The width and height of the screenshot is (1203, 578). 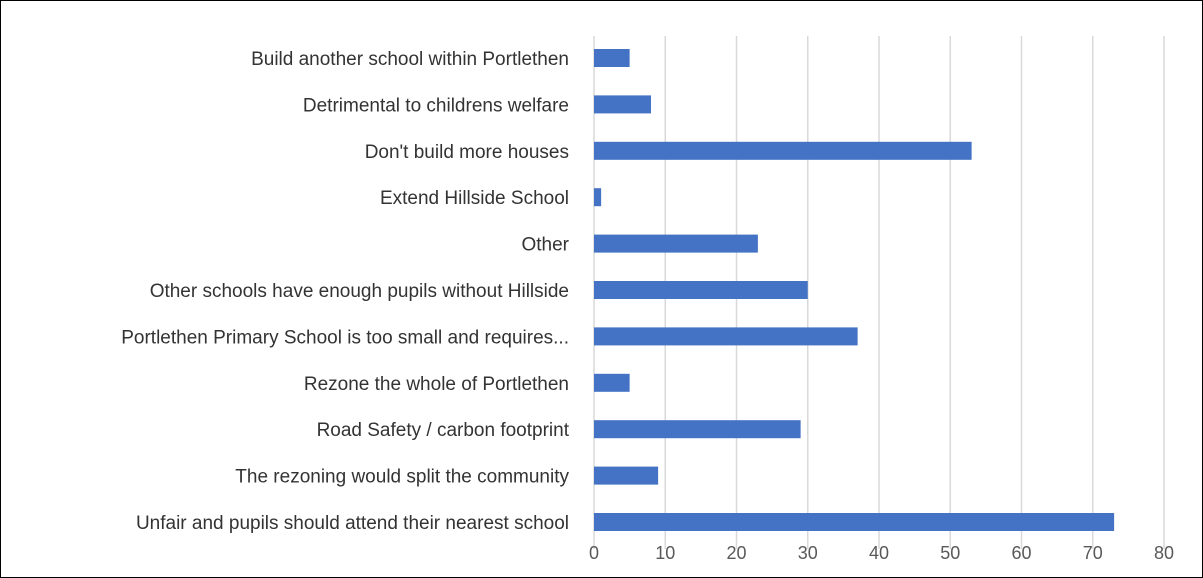 I want to click on category-label: Don't build more houses, so click(x=467, y=152).